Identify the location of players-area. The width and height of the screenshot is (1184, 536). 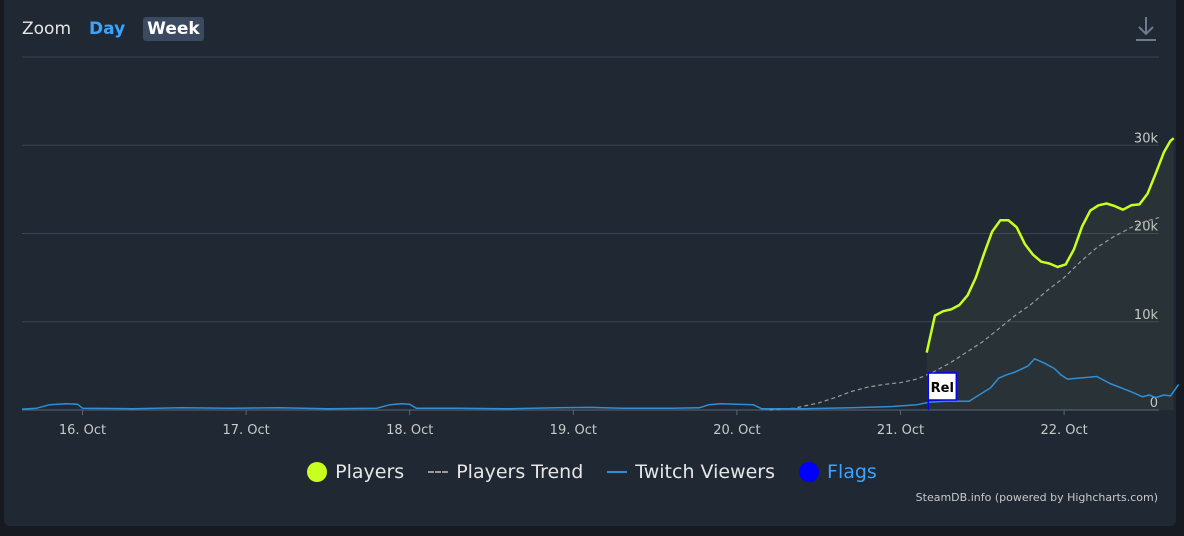
(1050, 274).